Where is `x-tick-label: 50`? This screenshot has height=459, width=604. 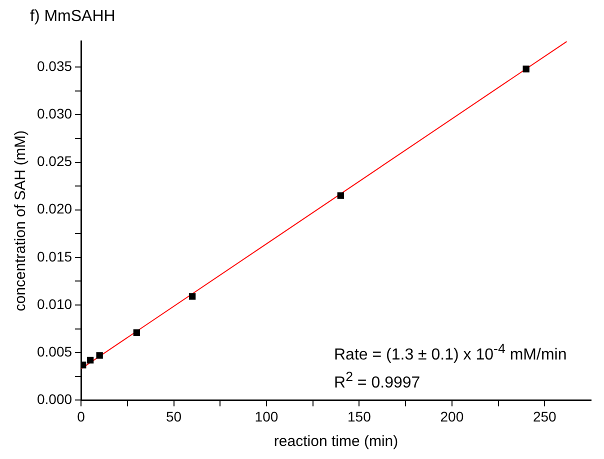 x-tick-label: 50 is located at coordinates (174, 416).